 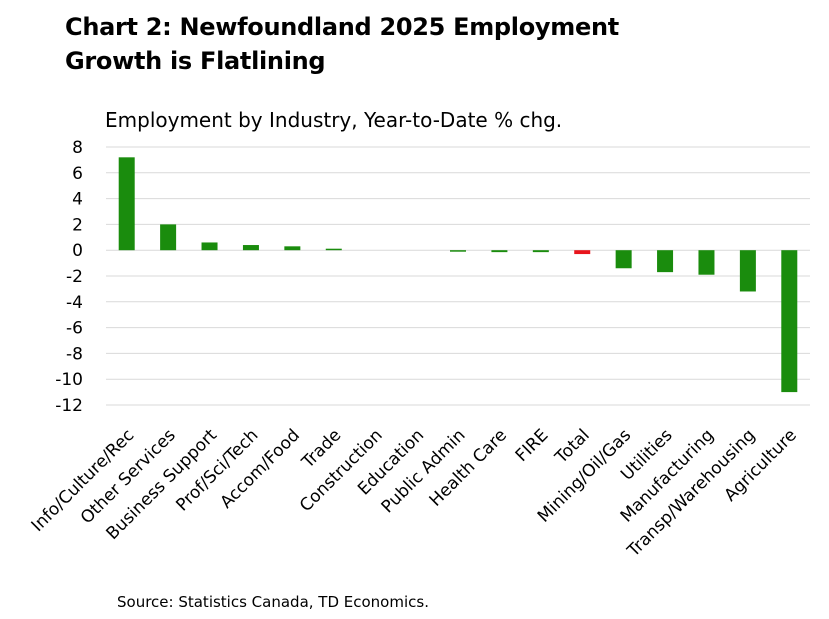 What do you see at coordinates (77, 148) in the screenshot?
I see `y-tick-label: 8` at bounding box center [77, 148].